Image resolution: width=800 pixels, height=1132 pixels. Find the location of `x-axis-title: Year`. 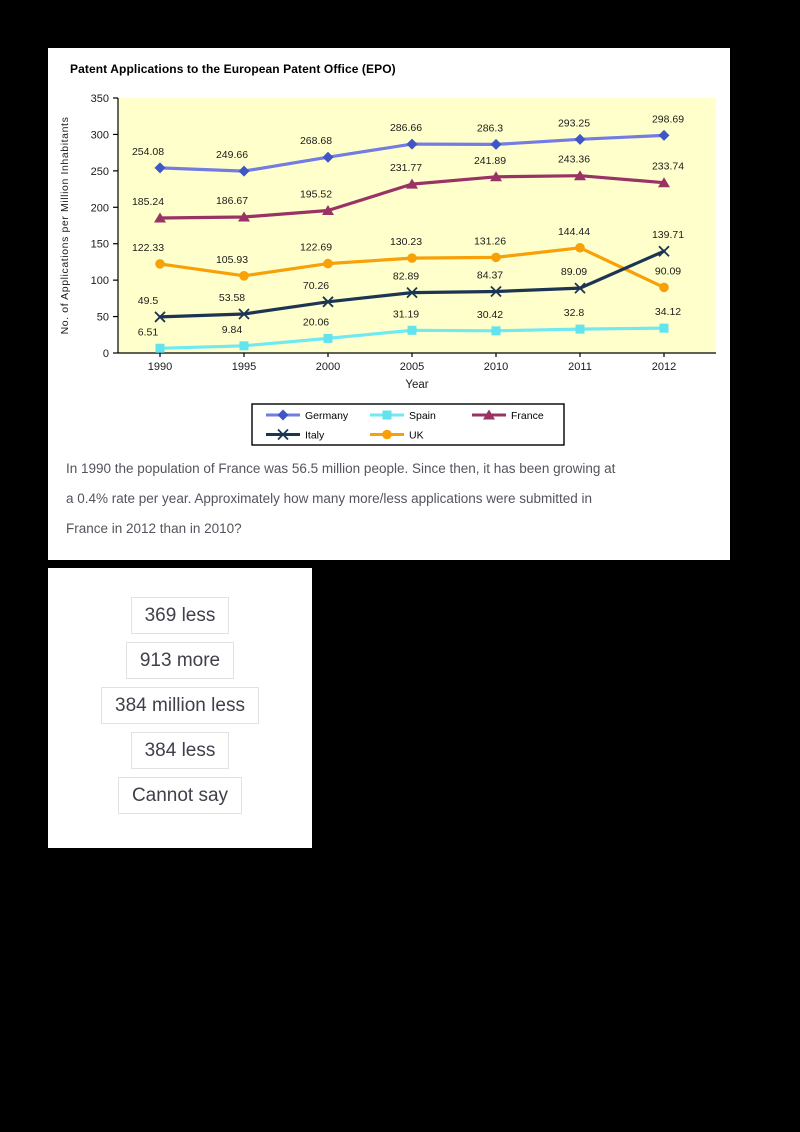

x-axis-title: Year is located at coordinates (416, 385).